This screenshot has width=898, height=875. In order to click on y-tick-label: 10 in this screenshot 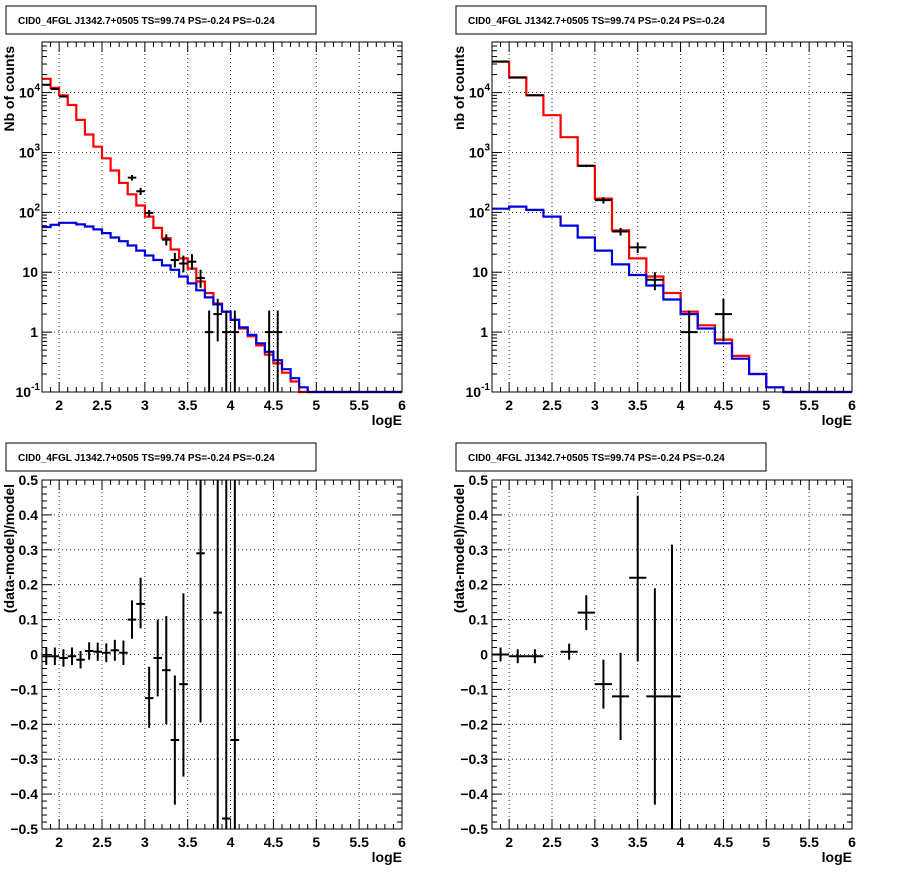, I will do `click(30, 272)`.